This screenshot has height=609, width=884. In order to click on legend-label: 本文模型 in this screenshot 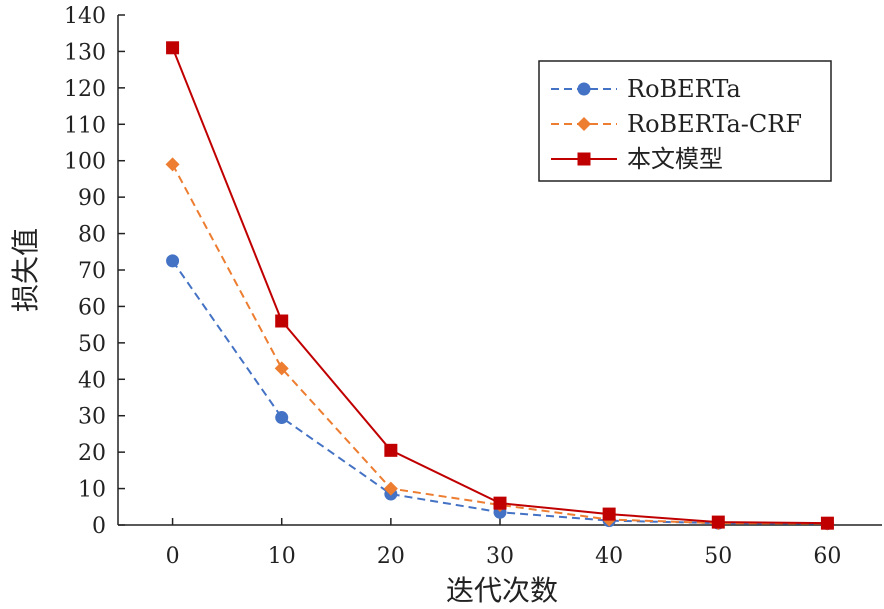, I will do `click(675, 159)`.